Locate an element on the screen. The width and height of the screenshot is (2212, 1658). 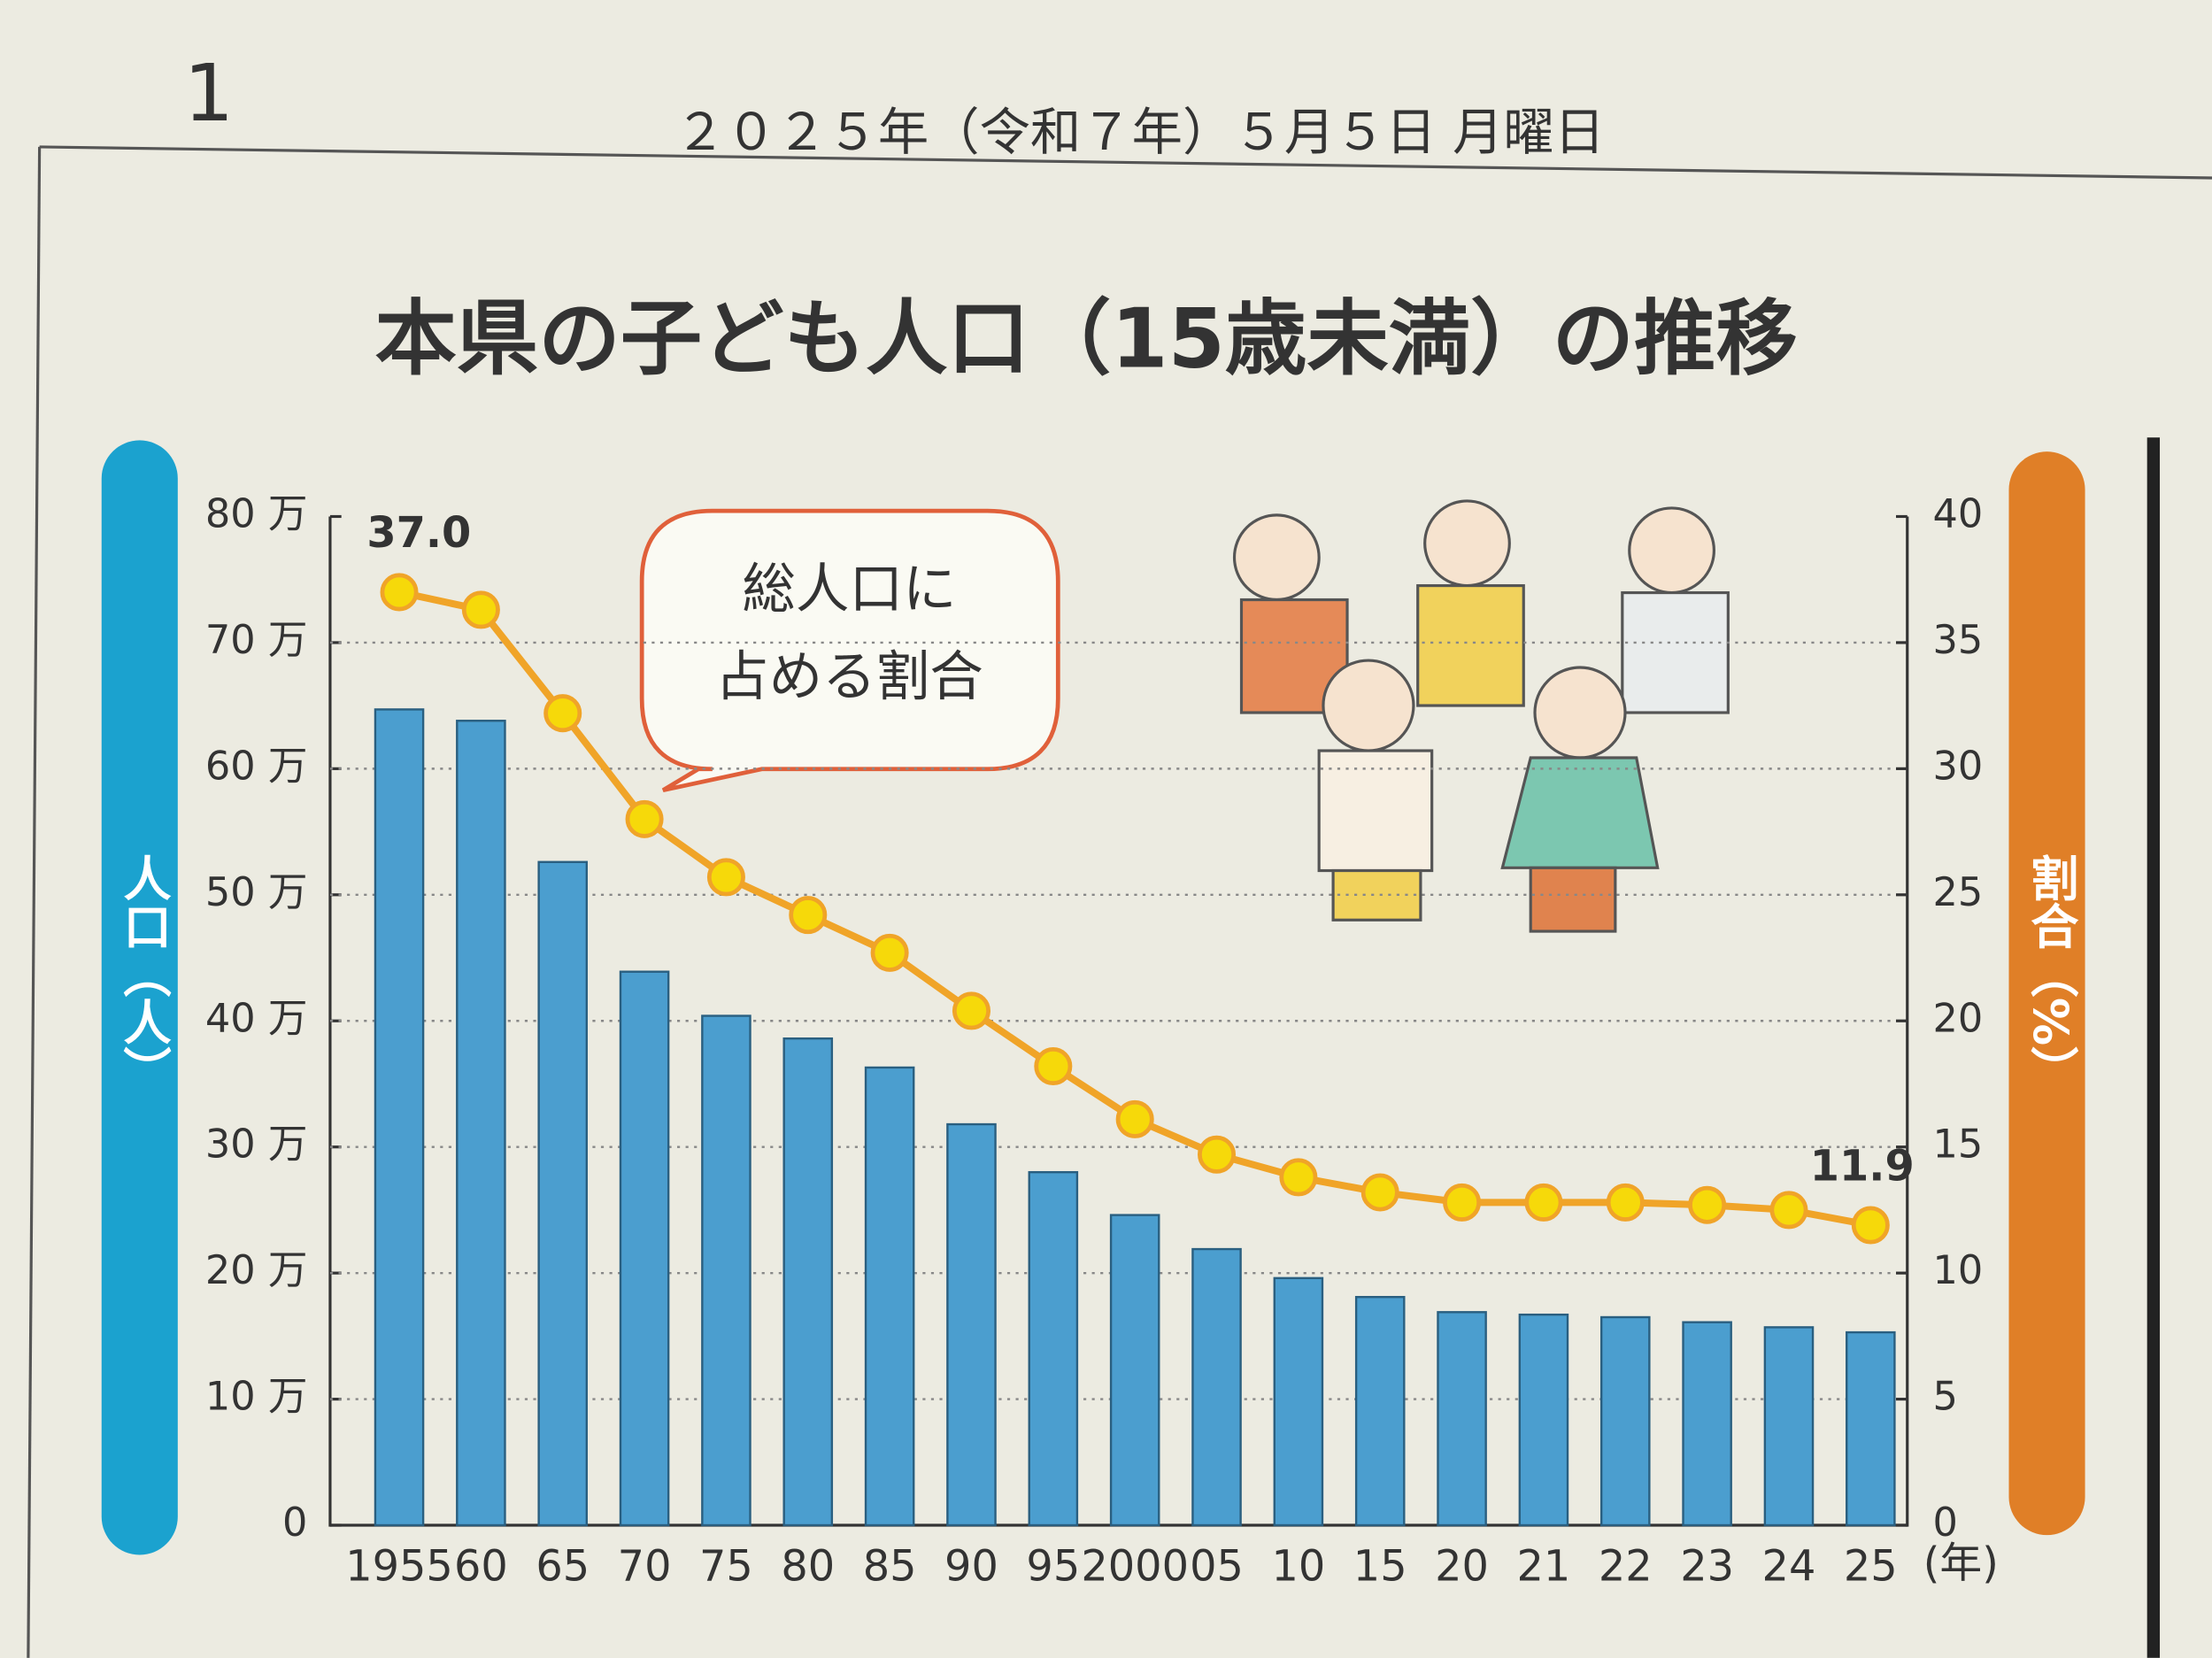
y-tick-label: 50 万 is located at coordinates (256, 892).